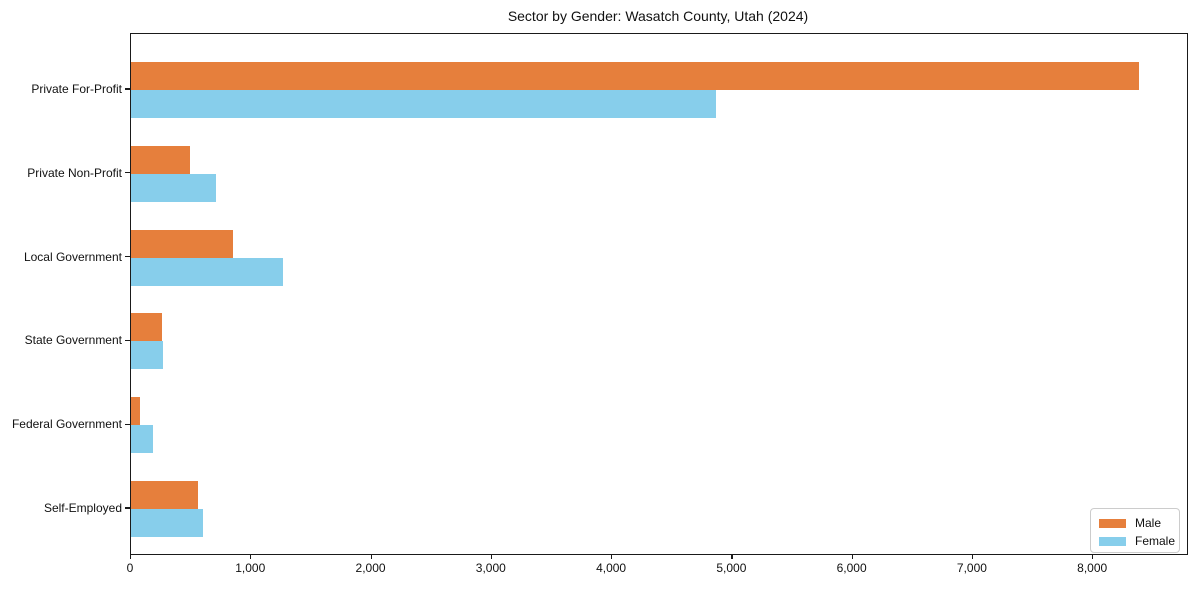 The width and height of the screenshot is (1200, 600). I want to click on category-label: Private For-Profit, so click(76, 89).